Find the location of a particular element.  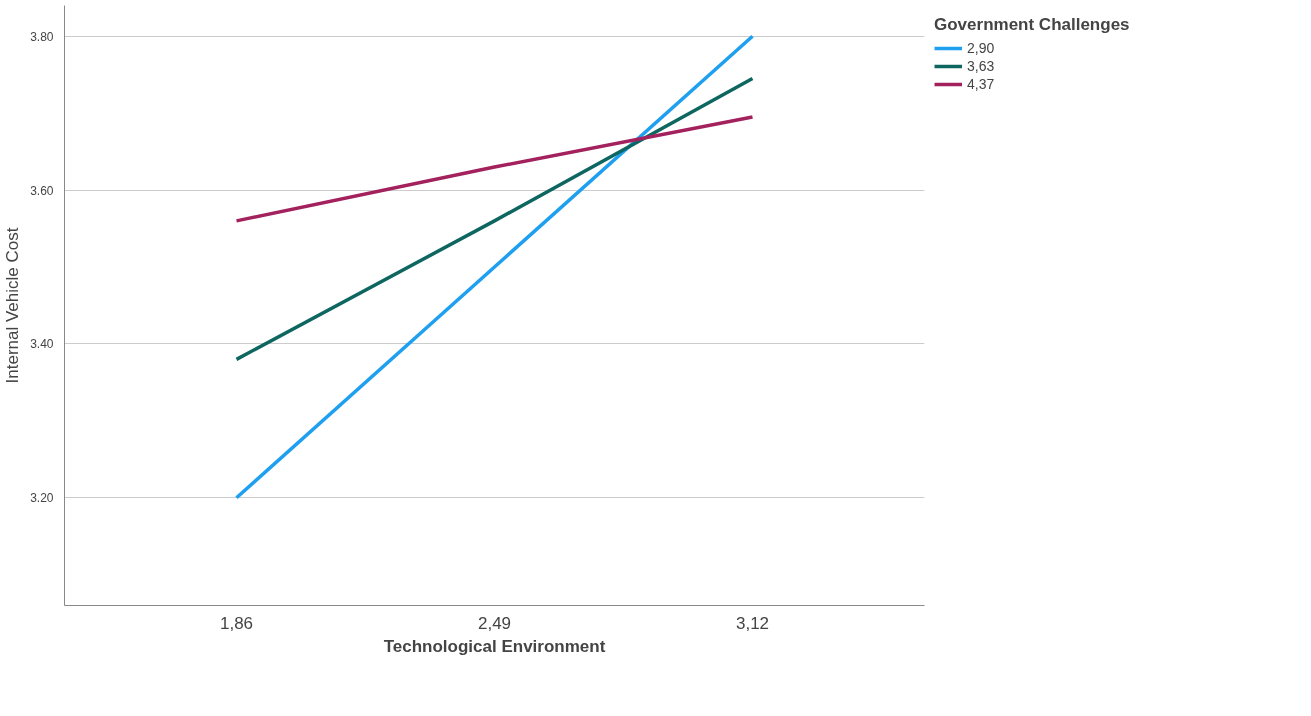

legend-label: 3,63 is located at coordinates (981, 66).